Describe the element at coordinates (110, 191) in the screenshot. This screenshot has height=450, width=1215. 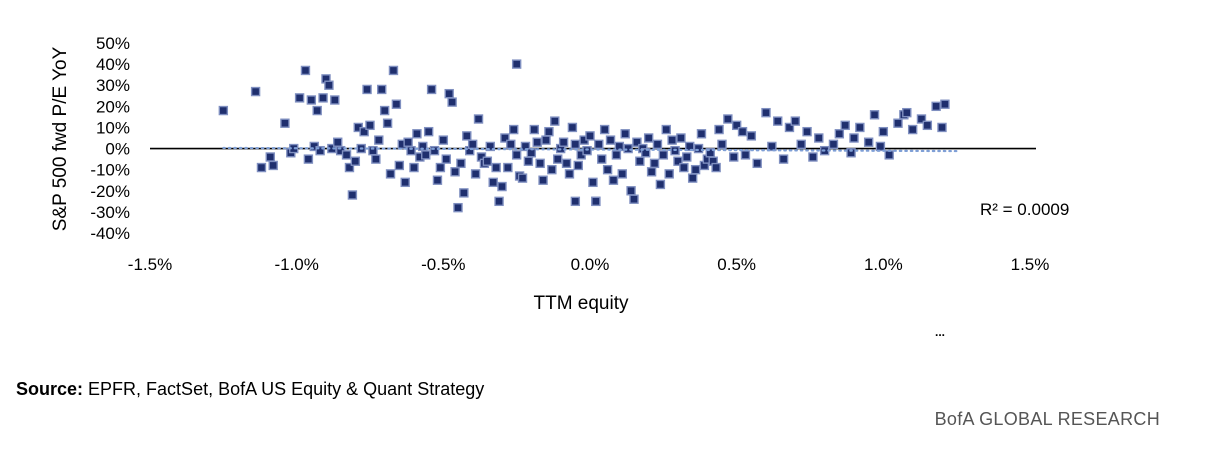
I see `y-tick-label: -20%` at that location.